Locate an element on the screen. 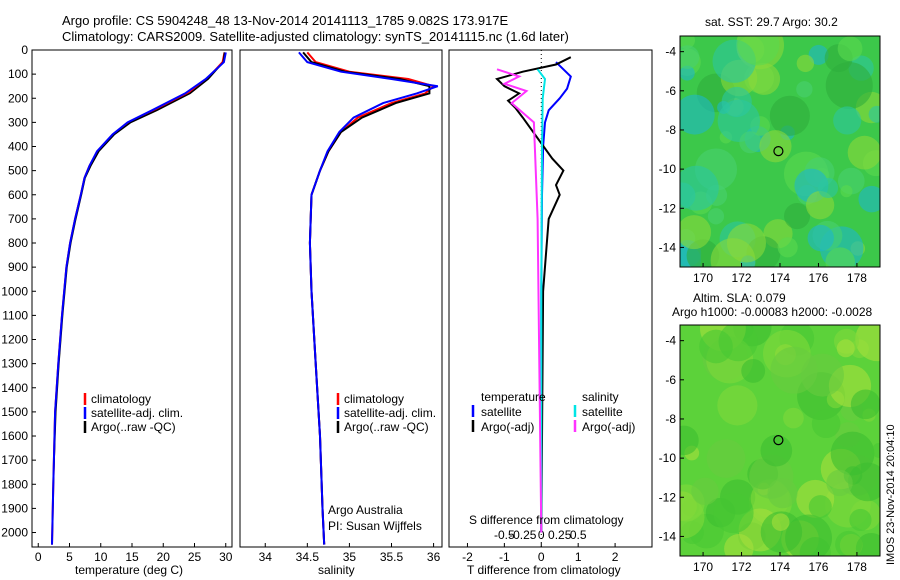 Image resolution: width=900 pixels, height=580 pixels. ytick-label: 1200 is located at coordinates (14, 340).